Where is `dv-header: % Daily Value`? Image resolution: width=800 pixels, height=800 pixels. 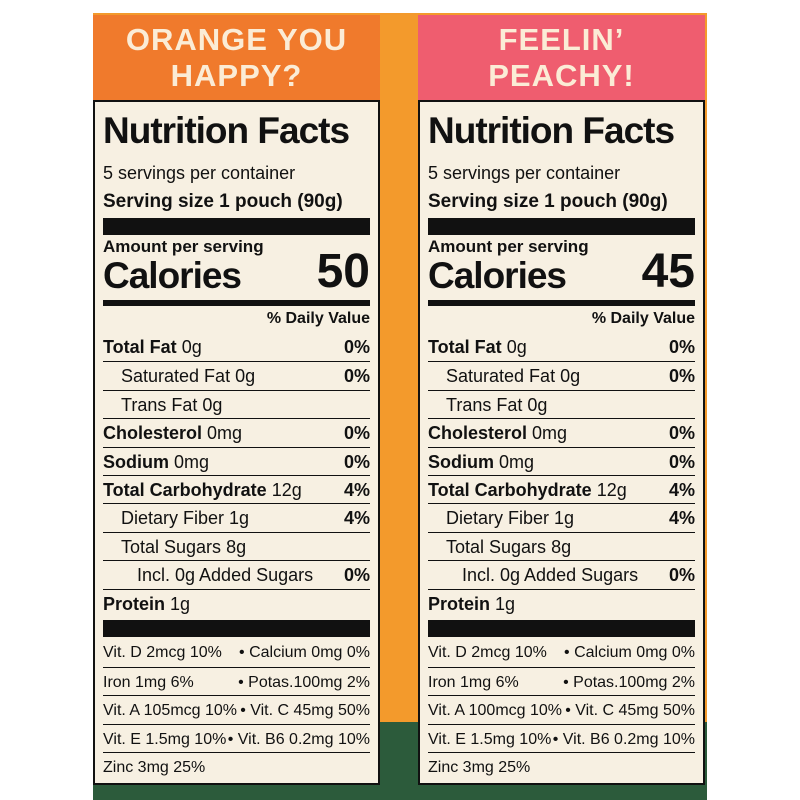 dv-header: % Daily Value is located at coordinates (318, 318).